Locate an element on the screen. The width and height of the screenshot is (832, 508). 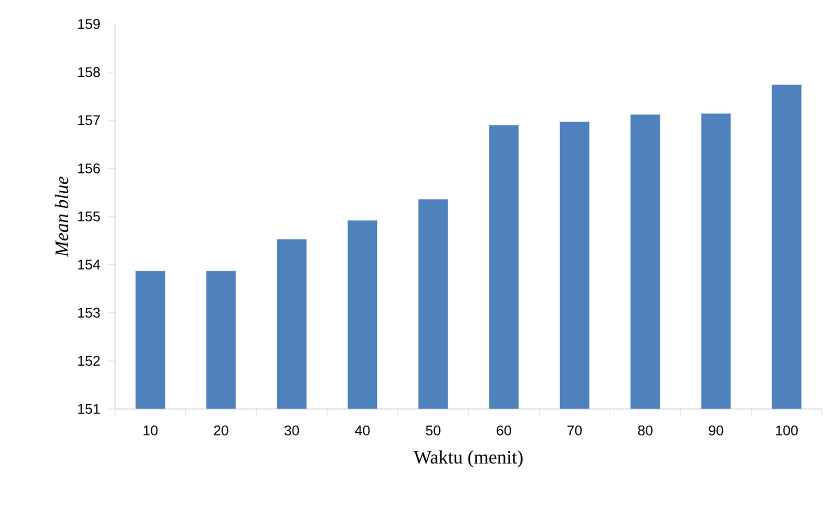
y-tick-label: 151 is located at coordinates (89, 409).